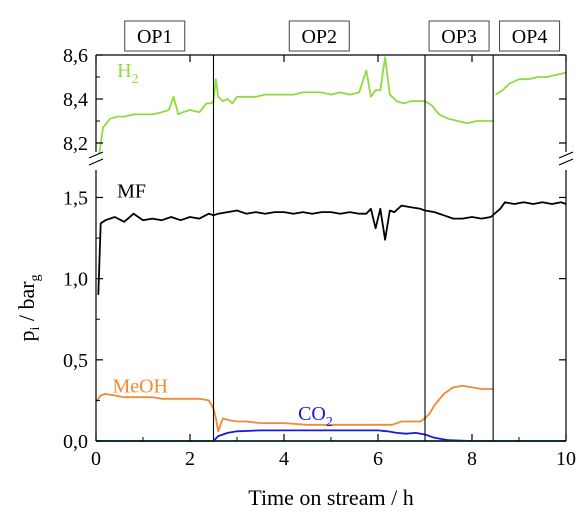 The height and width of the screenshot is (514, 582). I want to click on axis-break-right, so click(566, 160).